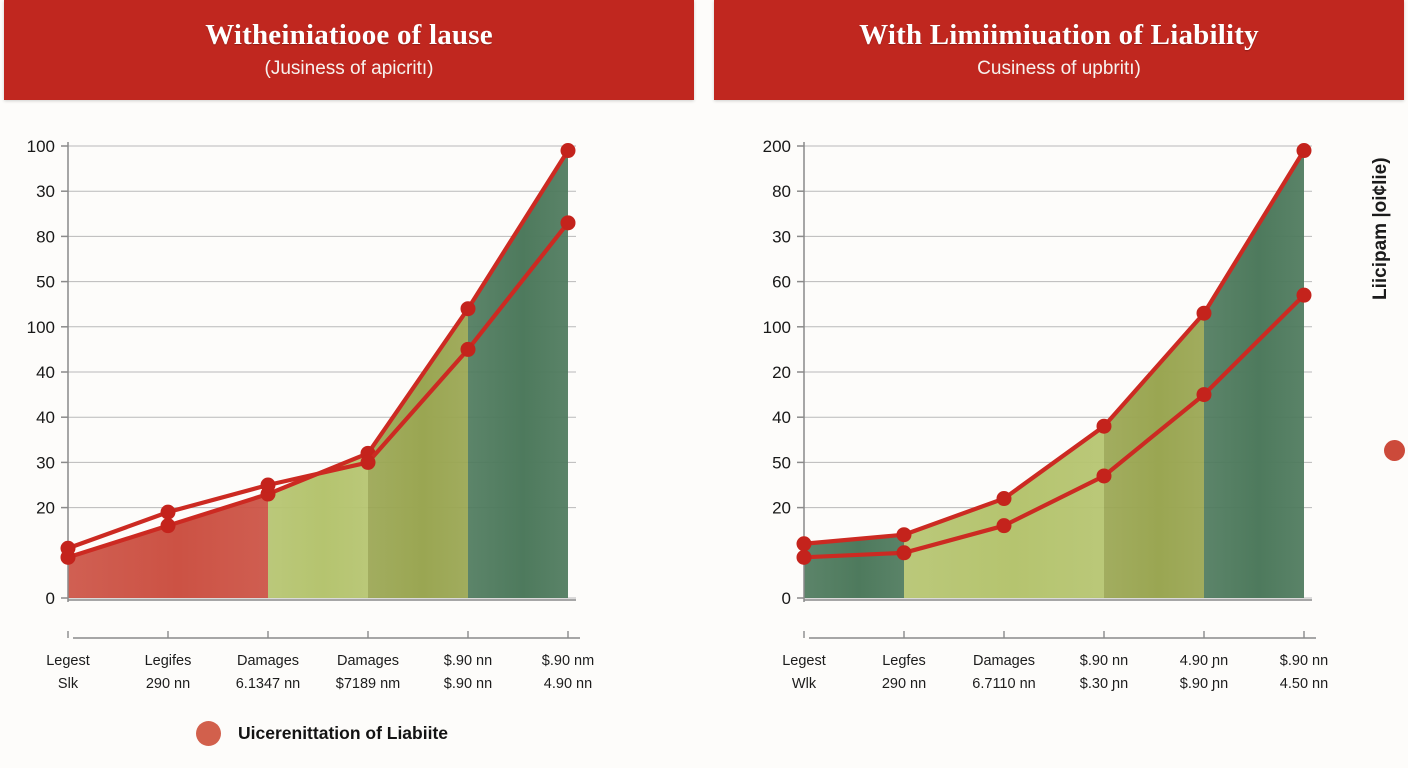 This screenshot has height=768, width=1408. I want to click on x-tick-label: $.30 ɲn, so click(1104, 684).